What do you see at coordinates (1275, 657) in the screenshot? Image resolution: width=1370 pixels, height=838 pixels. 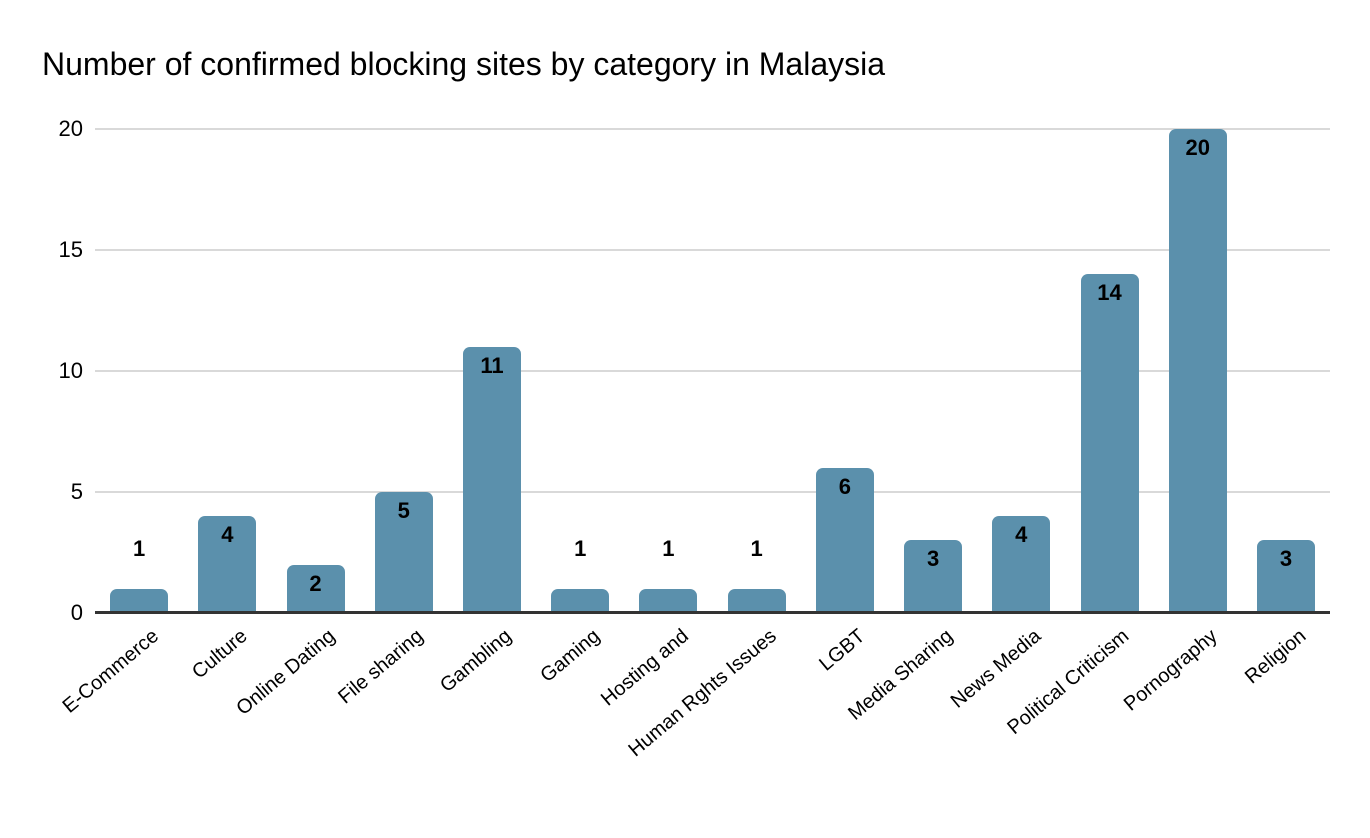 I see `x-axis-label: Religion` at bounding box center [1275, 657].